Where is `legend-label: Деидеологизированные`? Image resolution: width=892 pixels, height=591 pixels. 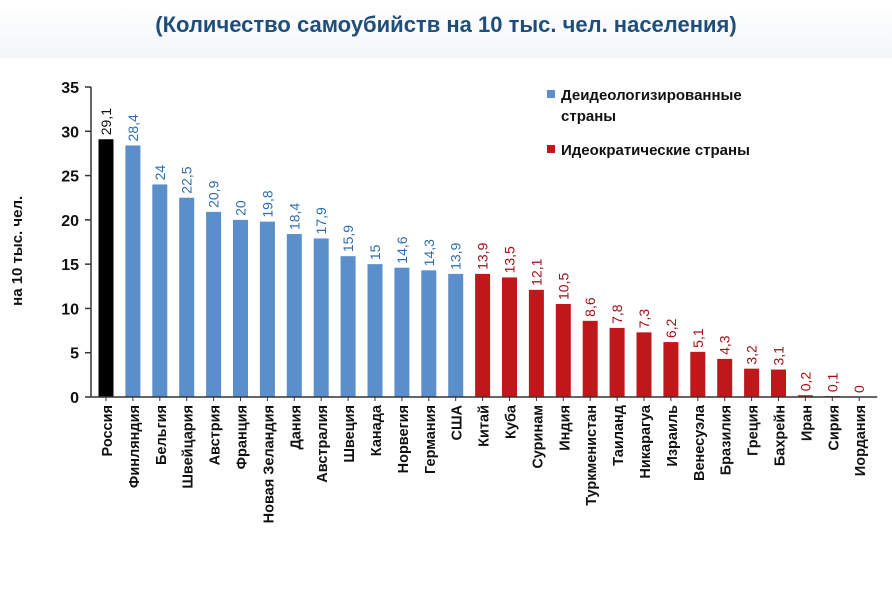 legend-label: Деидеологизированные is located at coordinates (651, 95).